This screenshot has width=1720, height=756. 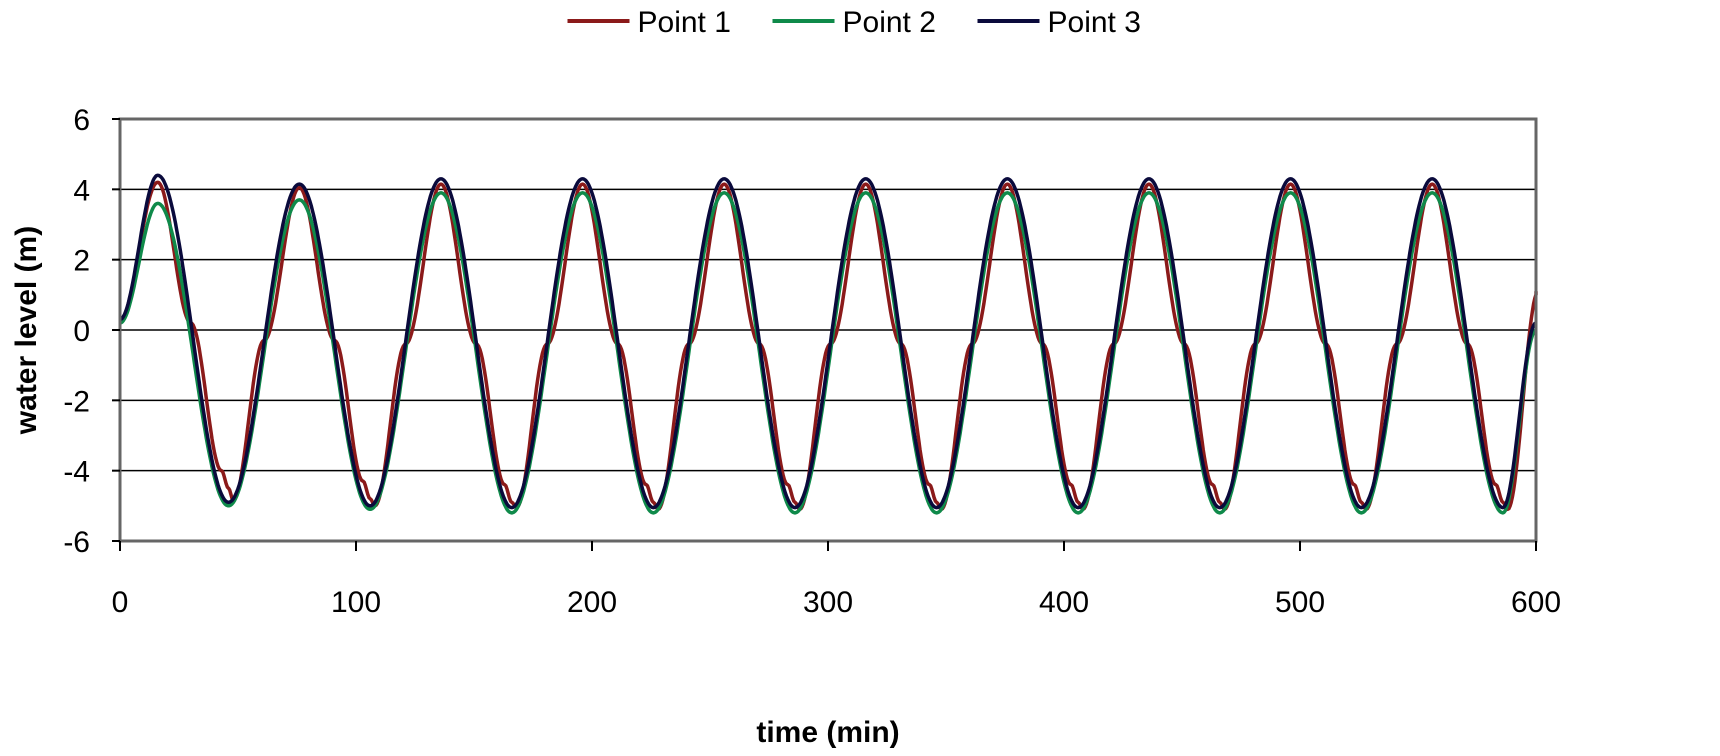 I want to click on y-axis-ticks: 6 4 2 0 -2 -4 -6, so click(x=91, y=331).